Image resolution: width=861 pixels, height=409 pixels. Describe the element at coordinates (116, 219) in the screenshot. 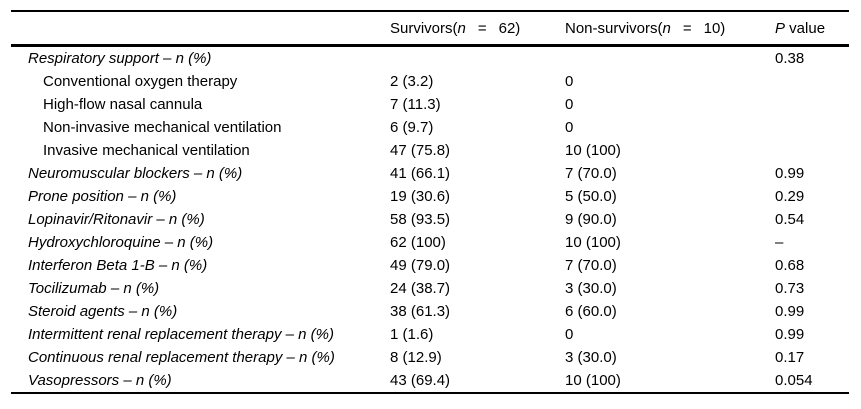

I see `row-label: Lopinavir/Ritonavir – n (%)` at that location.